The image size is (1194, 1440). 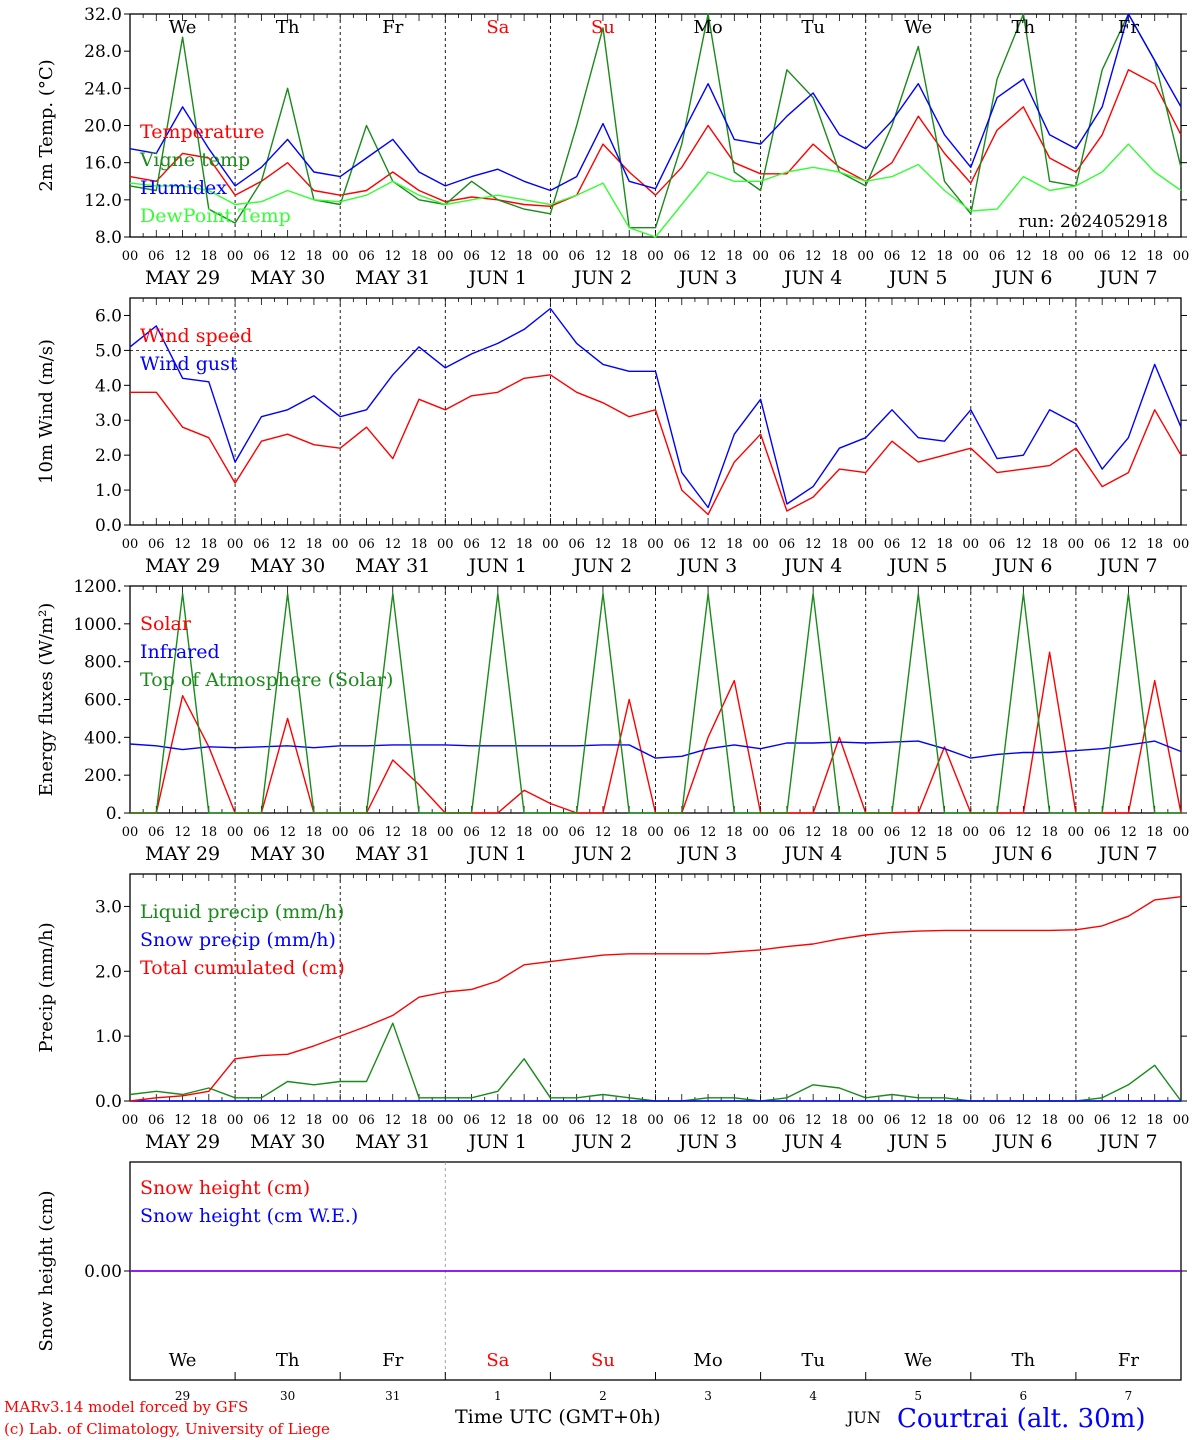 What do you see at coordinates (497, 27) in the screenshot?
I see `weekday-label: Sa` at bounding box center [497, 27].